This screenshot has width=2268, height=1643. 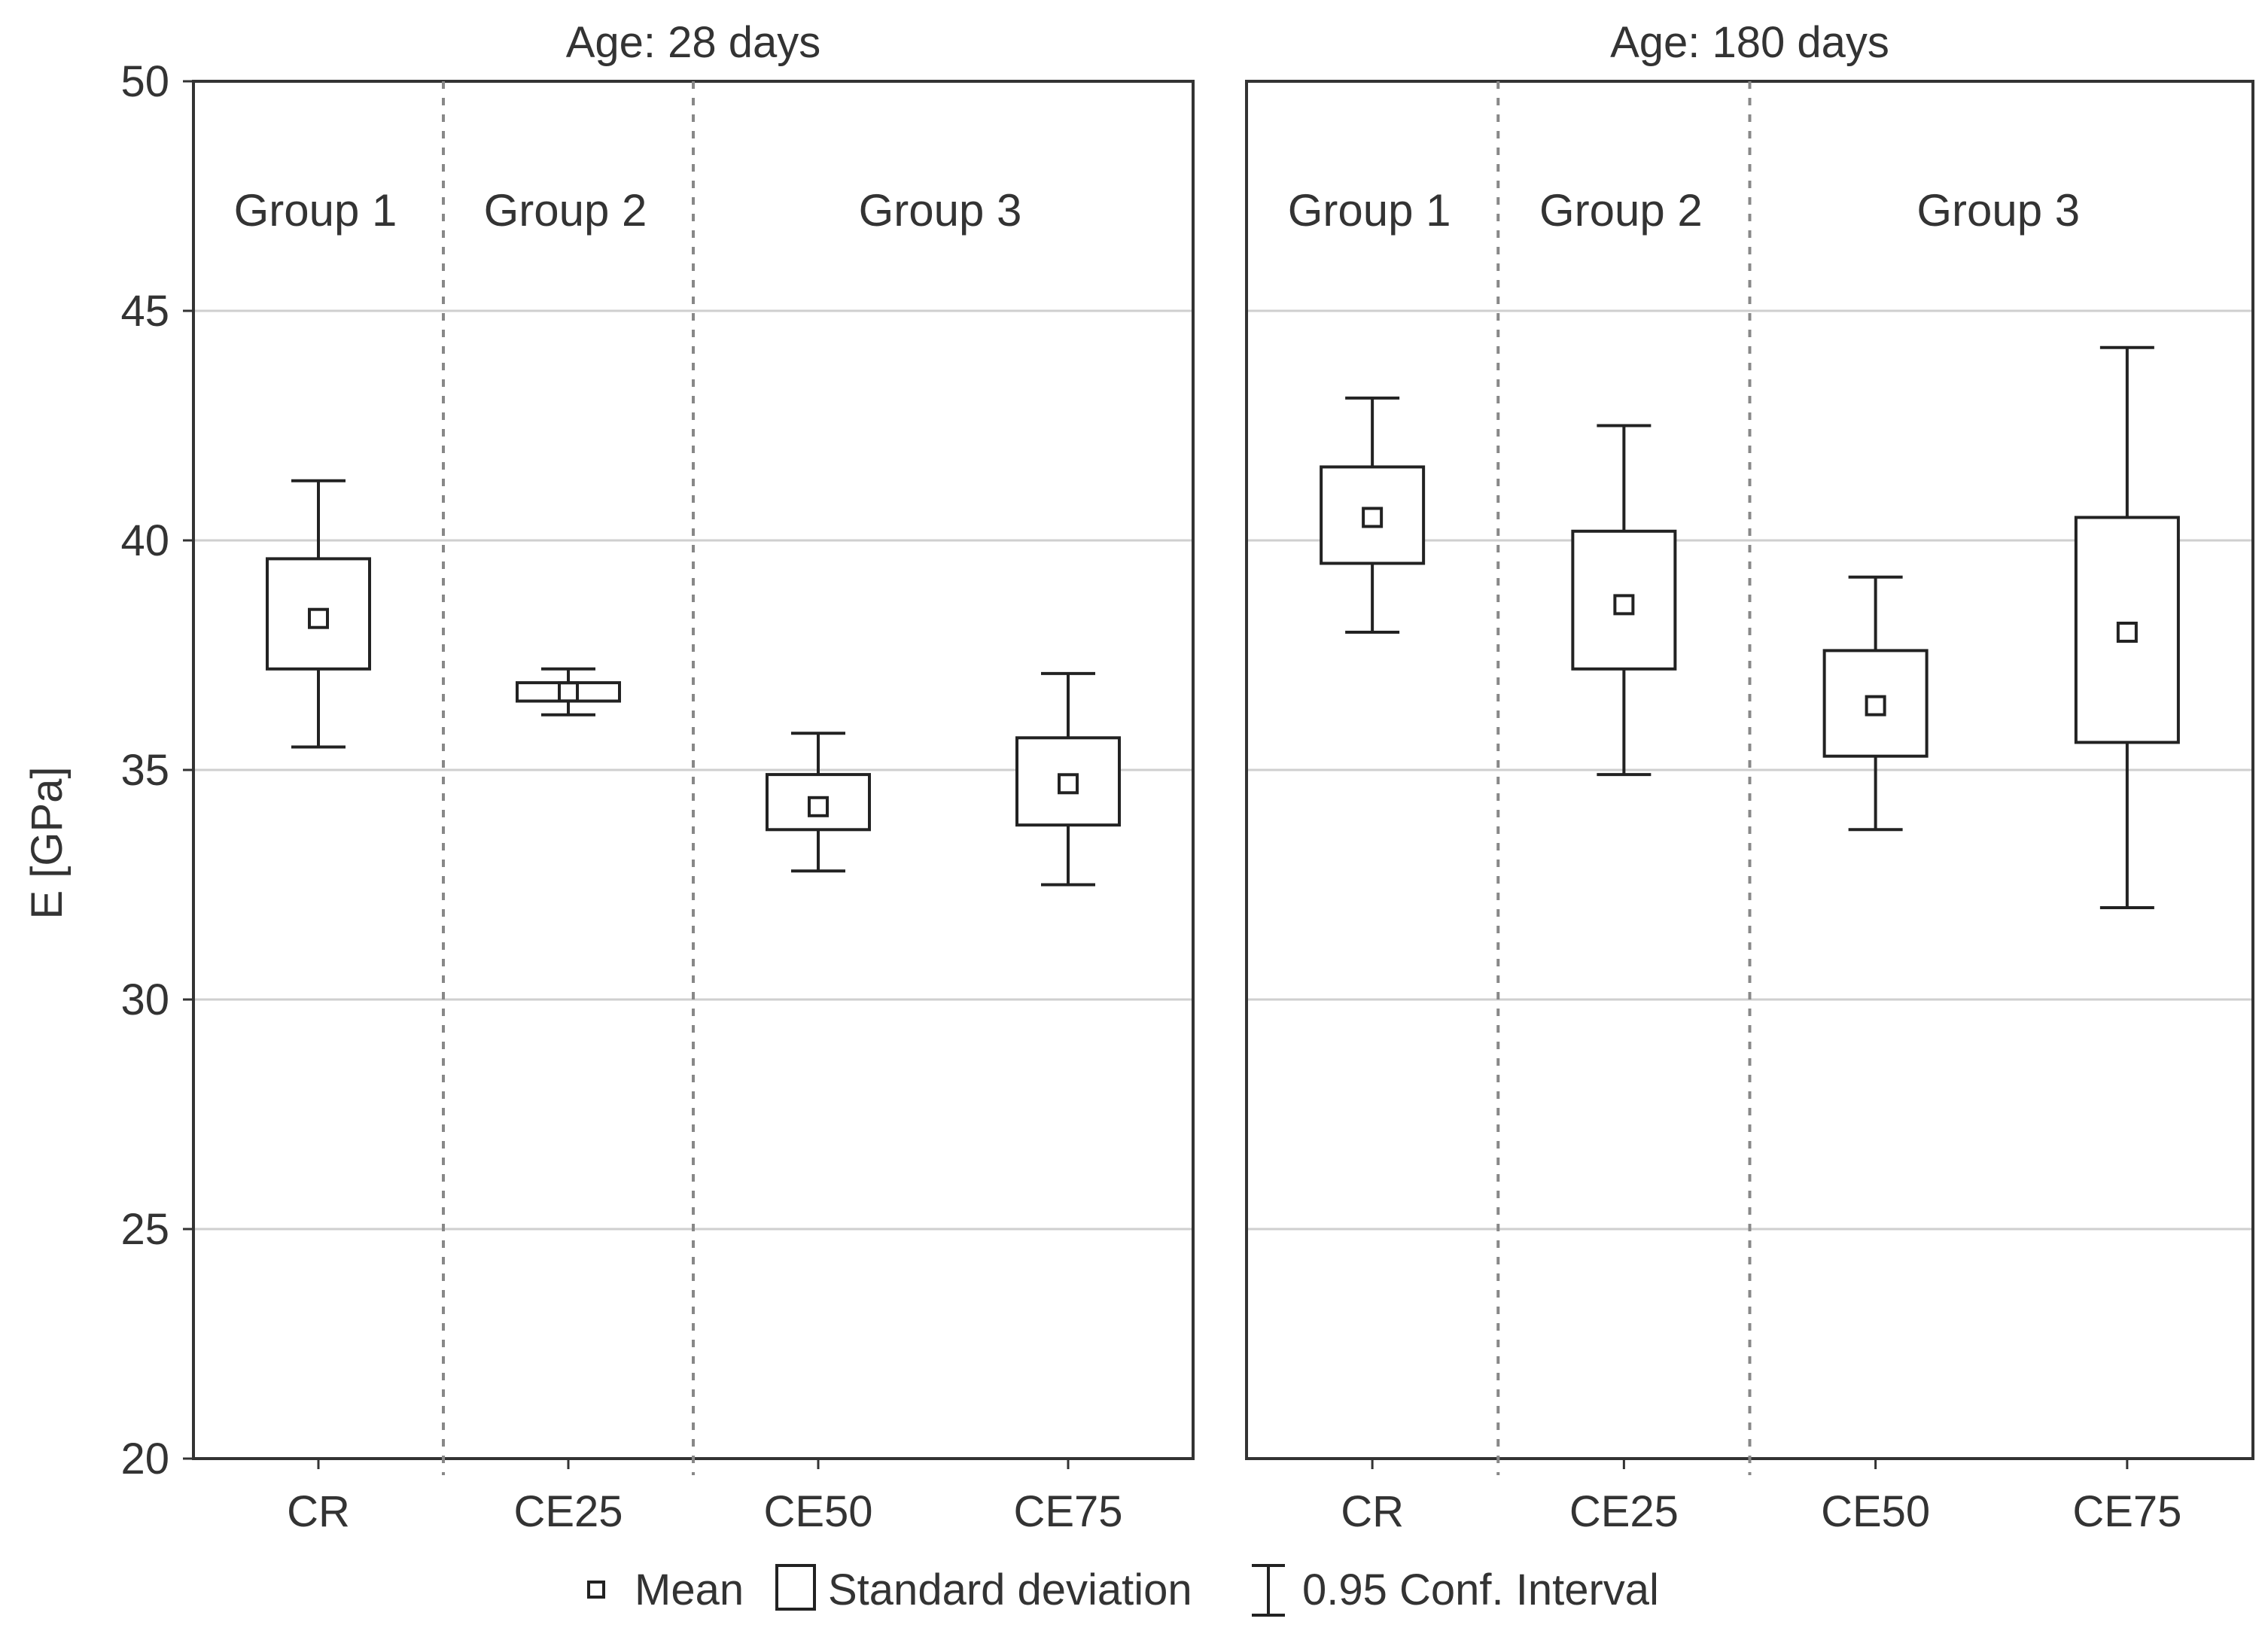 What do you see at coordinates (1480, 1589) in the screenshot?
I see `legend-ci-label: 0.95 Conf. Interval` at bounding box center [1480, 1589].